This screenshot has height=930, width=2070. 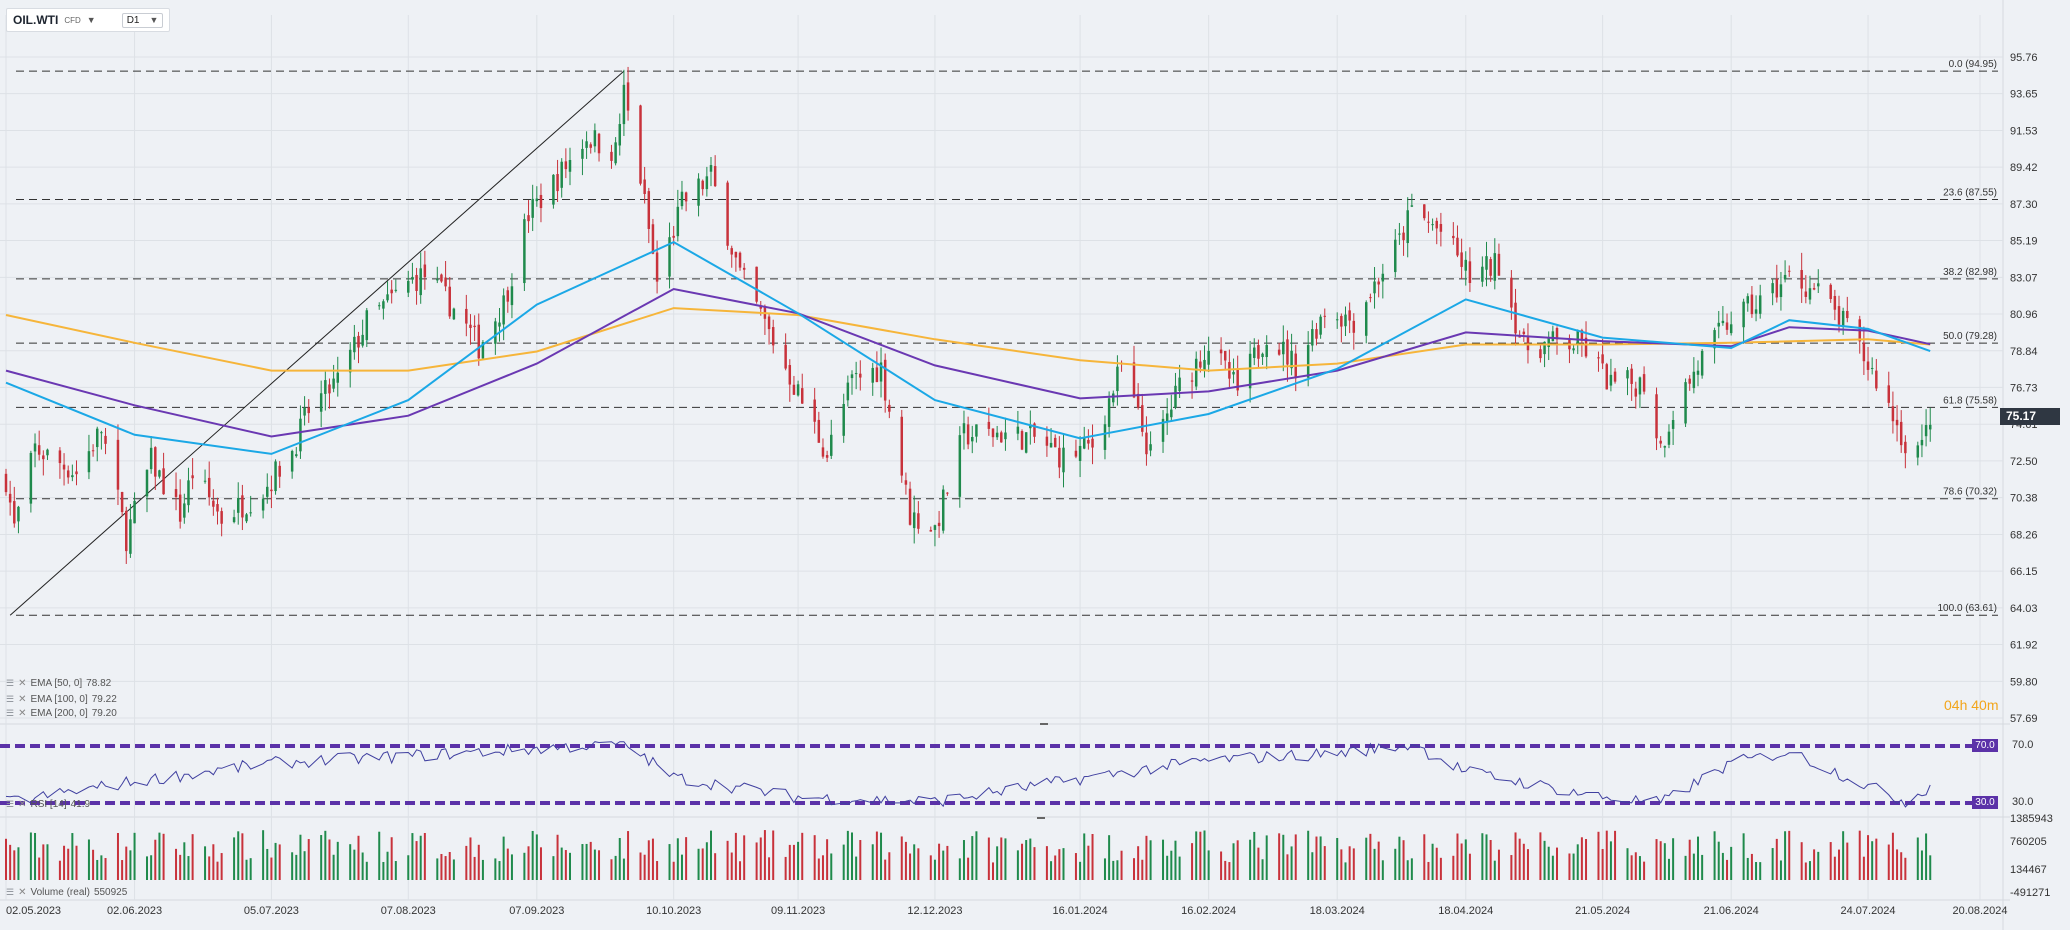 I want to click on volume-y-tick-label: 760205, so click(x=2028, y=842).